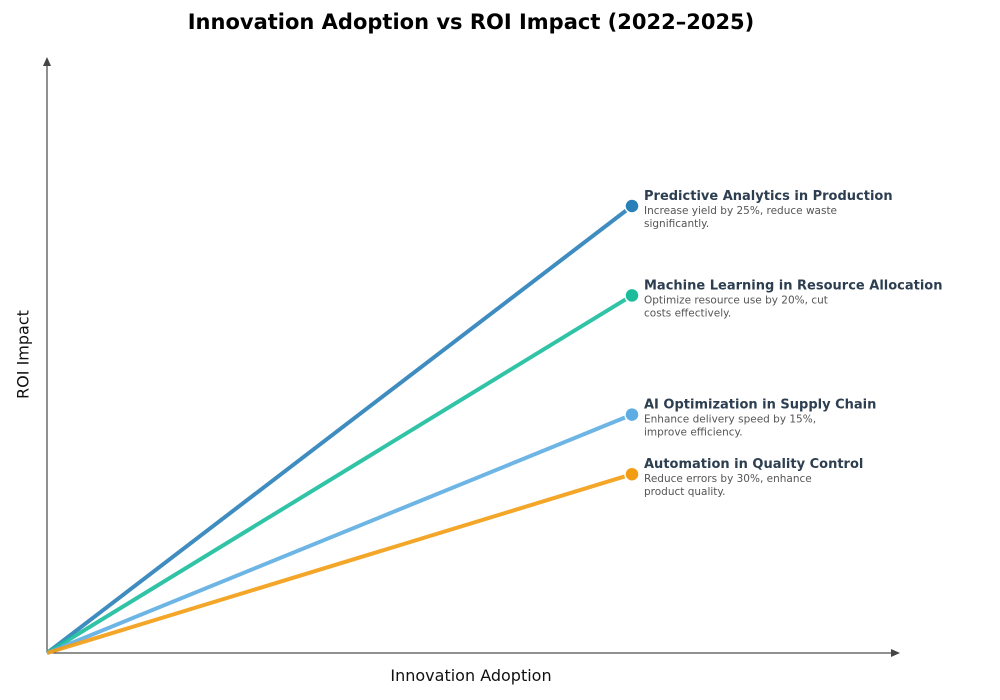  Describe the element at coordinates (47, 61) in the screenshot. I see `y-axis-arrow-icon` at that location.